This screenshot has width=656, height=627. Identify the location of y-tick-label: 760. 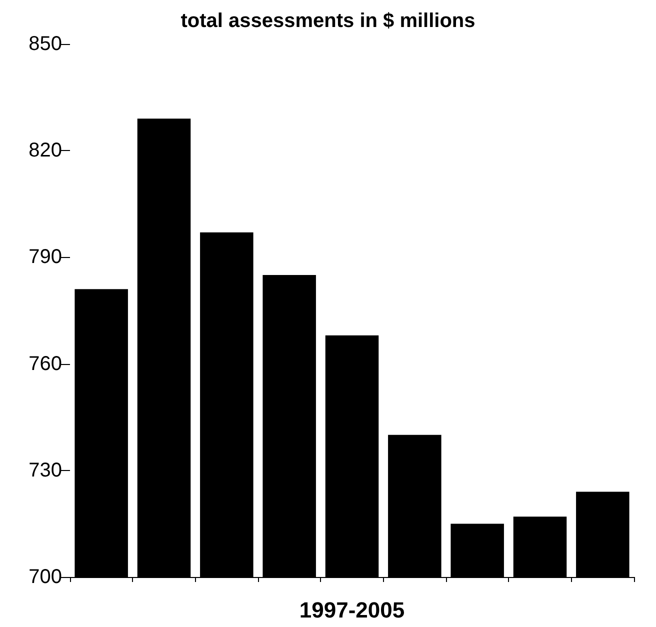
(45, 363).